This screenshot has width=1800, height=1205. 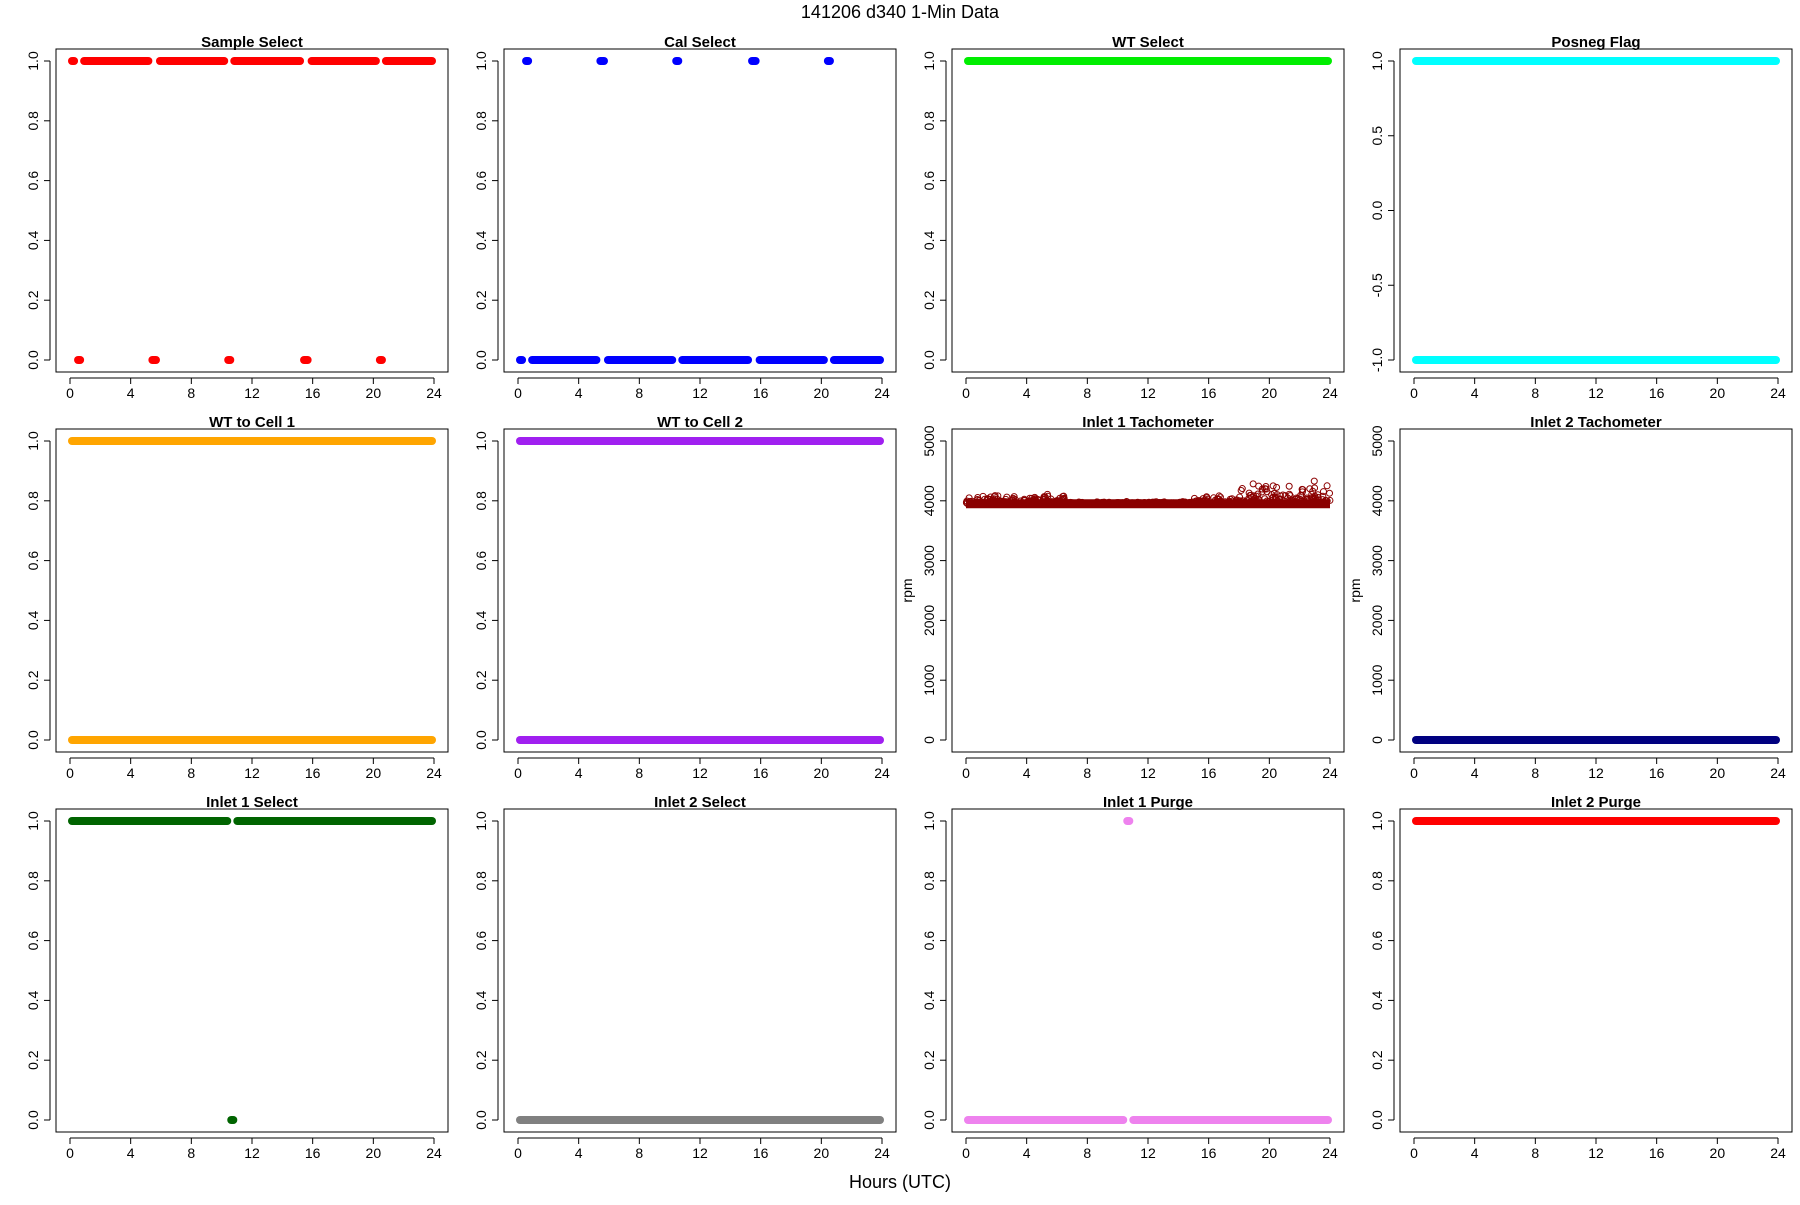 I want to click on panel-title: Inlet 2 Purge, so click(x=1596, y=802).